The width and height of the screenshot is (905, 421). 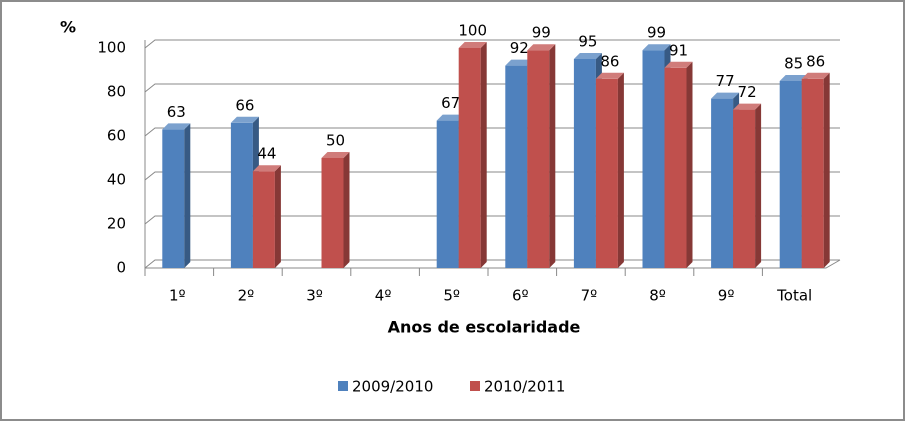 I want to click on x-tick-label: 5º, so click(x=451, y=296).